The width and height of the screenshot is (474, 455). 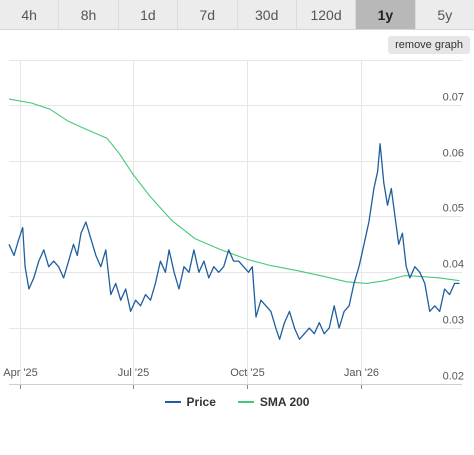 What do you see at coordinates (30, 14) in the screenshot?
I see `tab-4h: 4h` at bounding box center [30, 14].